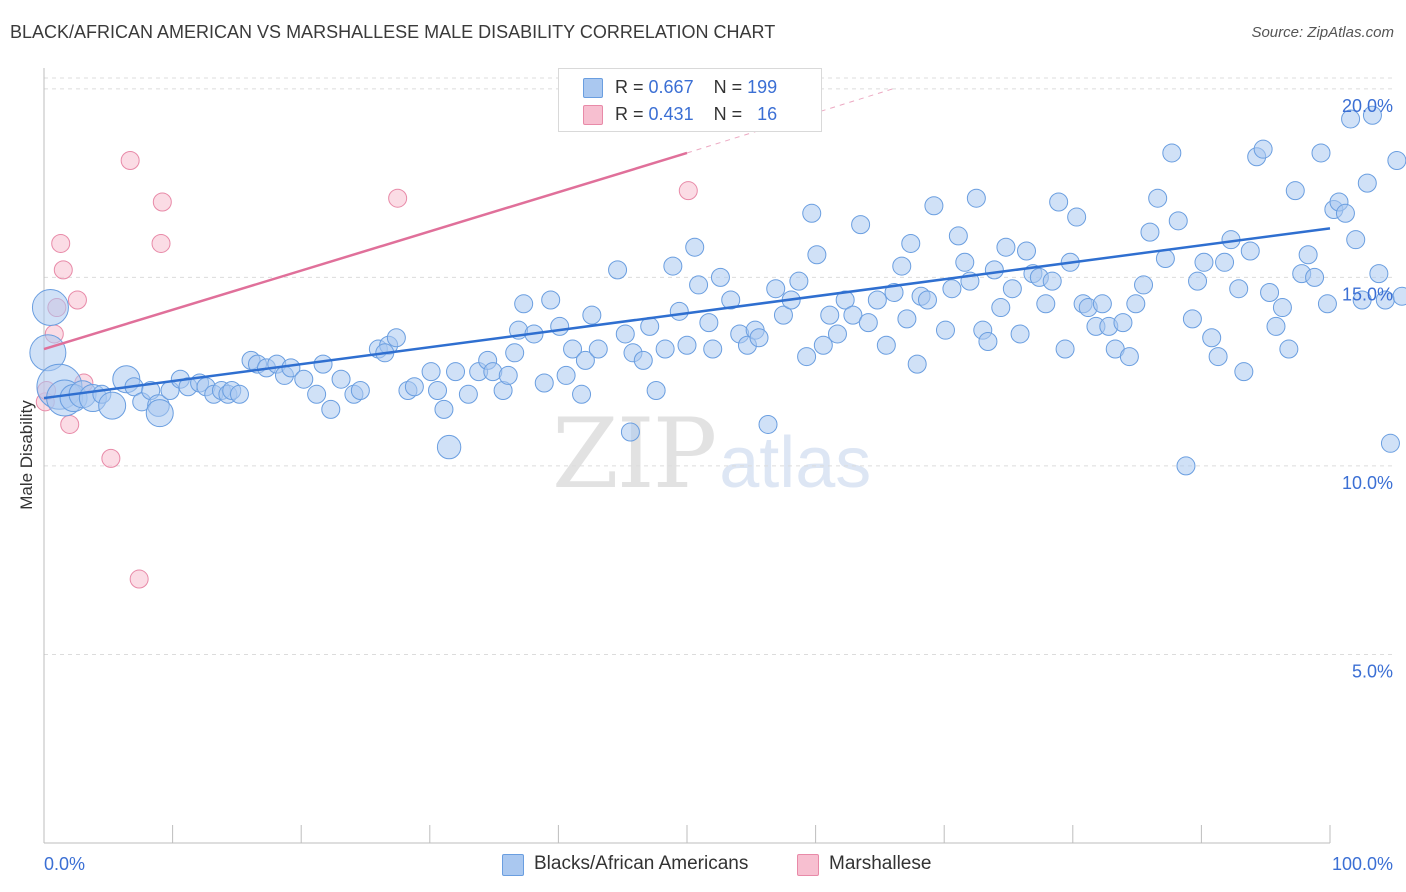 Image resolution: width=1406 pixels, height=892 pixels. I want to click on legend-stats-blacks: R = 0.667 N = 199, so click(696, 87).